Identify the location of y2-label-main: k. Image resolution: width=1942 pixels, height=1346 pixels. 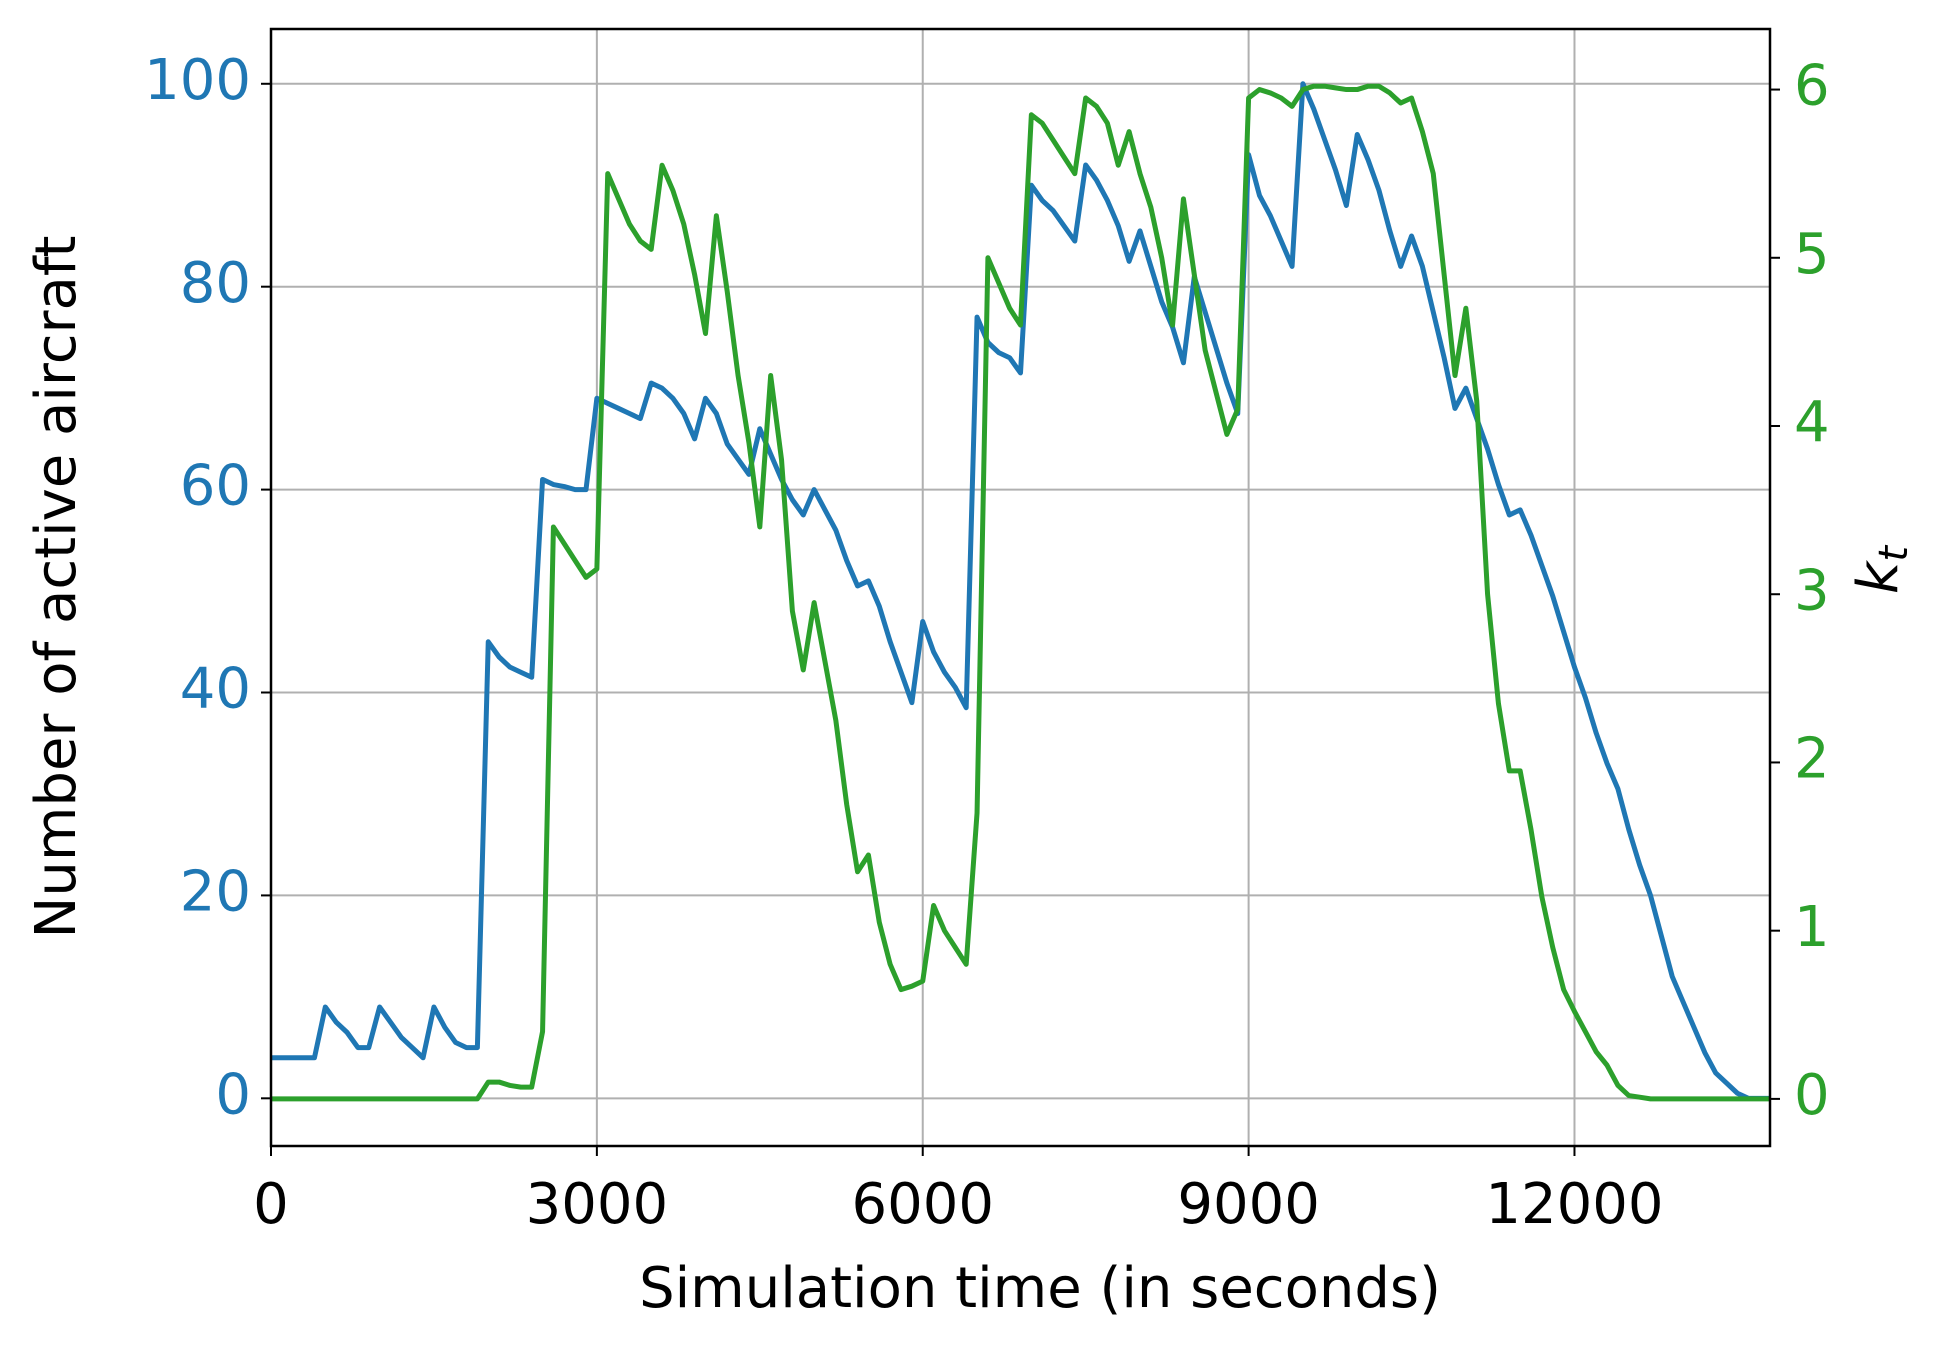
(1878, 576).